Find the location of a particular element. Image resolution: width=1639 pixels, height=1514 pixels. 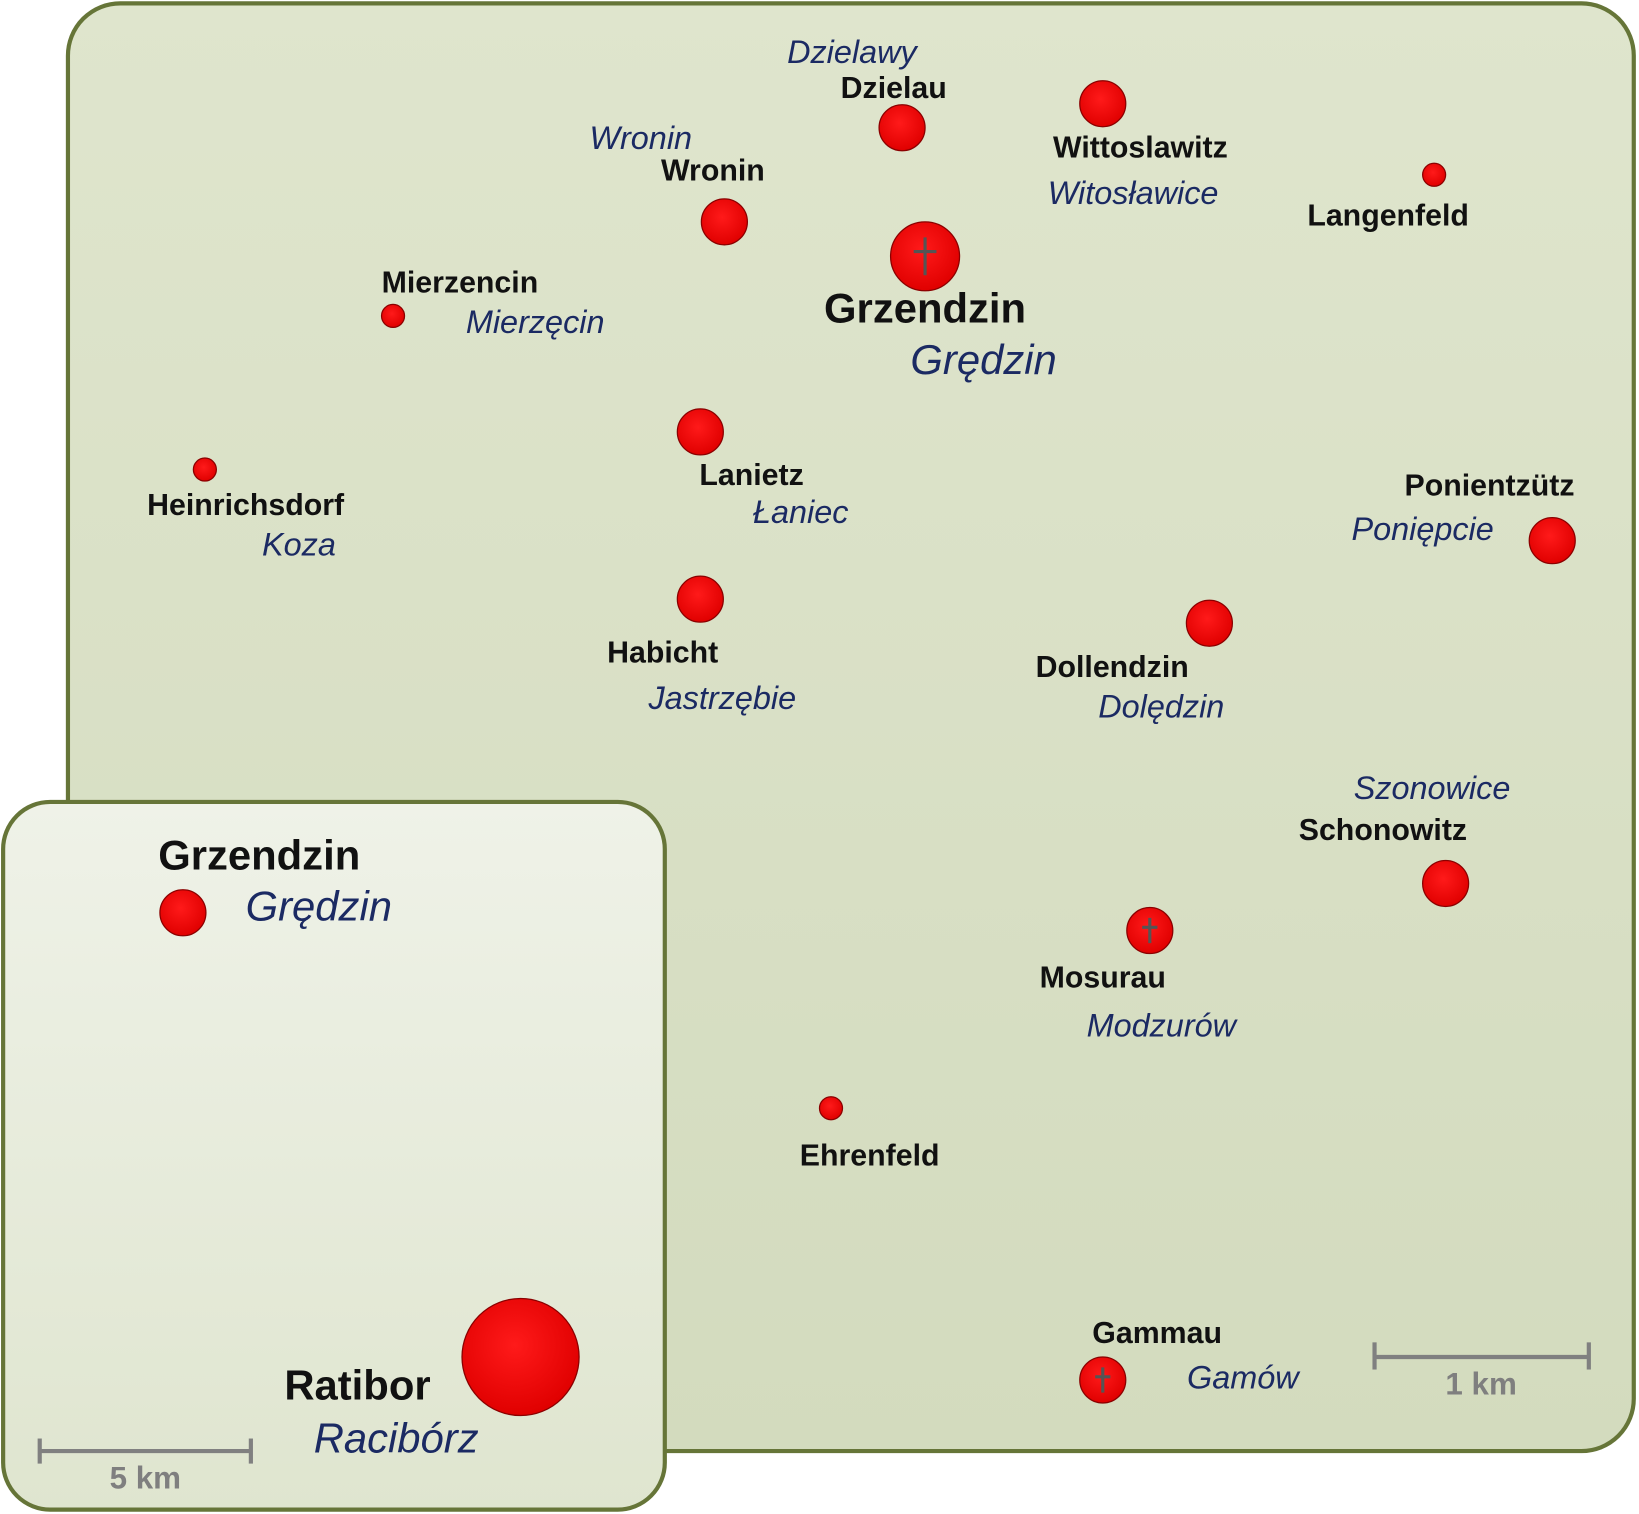

polish-name: Łaniec is located at coordinates (800, 512).